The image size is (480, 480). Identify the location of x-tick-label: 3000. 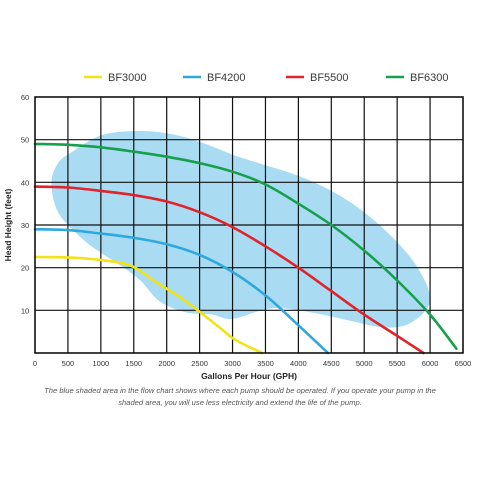
(232, 363).